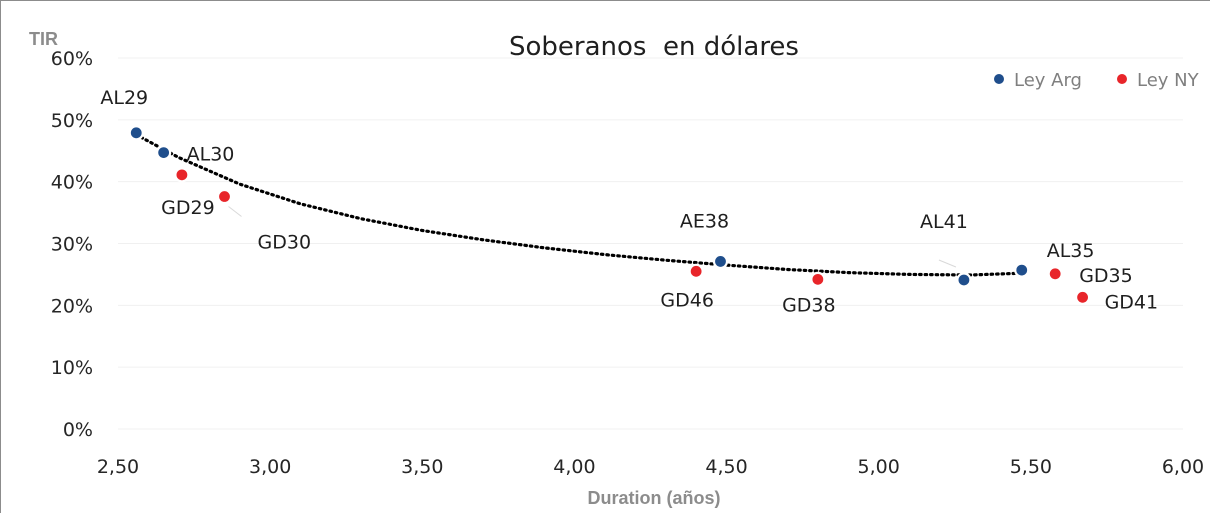 The image size is (1210, 514). Describe the element at coordinates (809, 305) in the screenshot. I see `point-label-gd38: GD38` at that location.